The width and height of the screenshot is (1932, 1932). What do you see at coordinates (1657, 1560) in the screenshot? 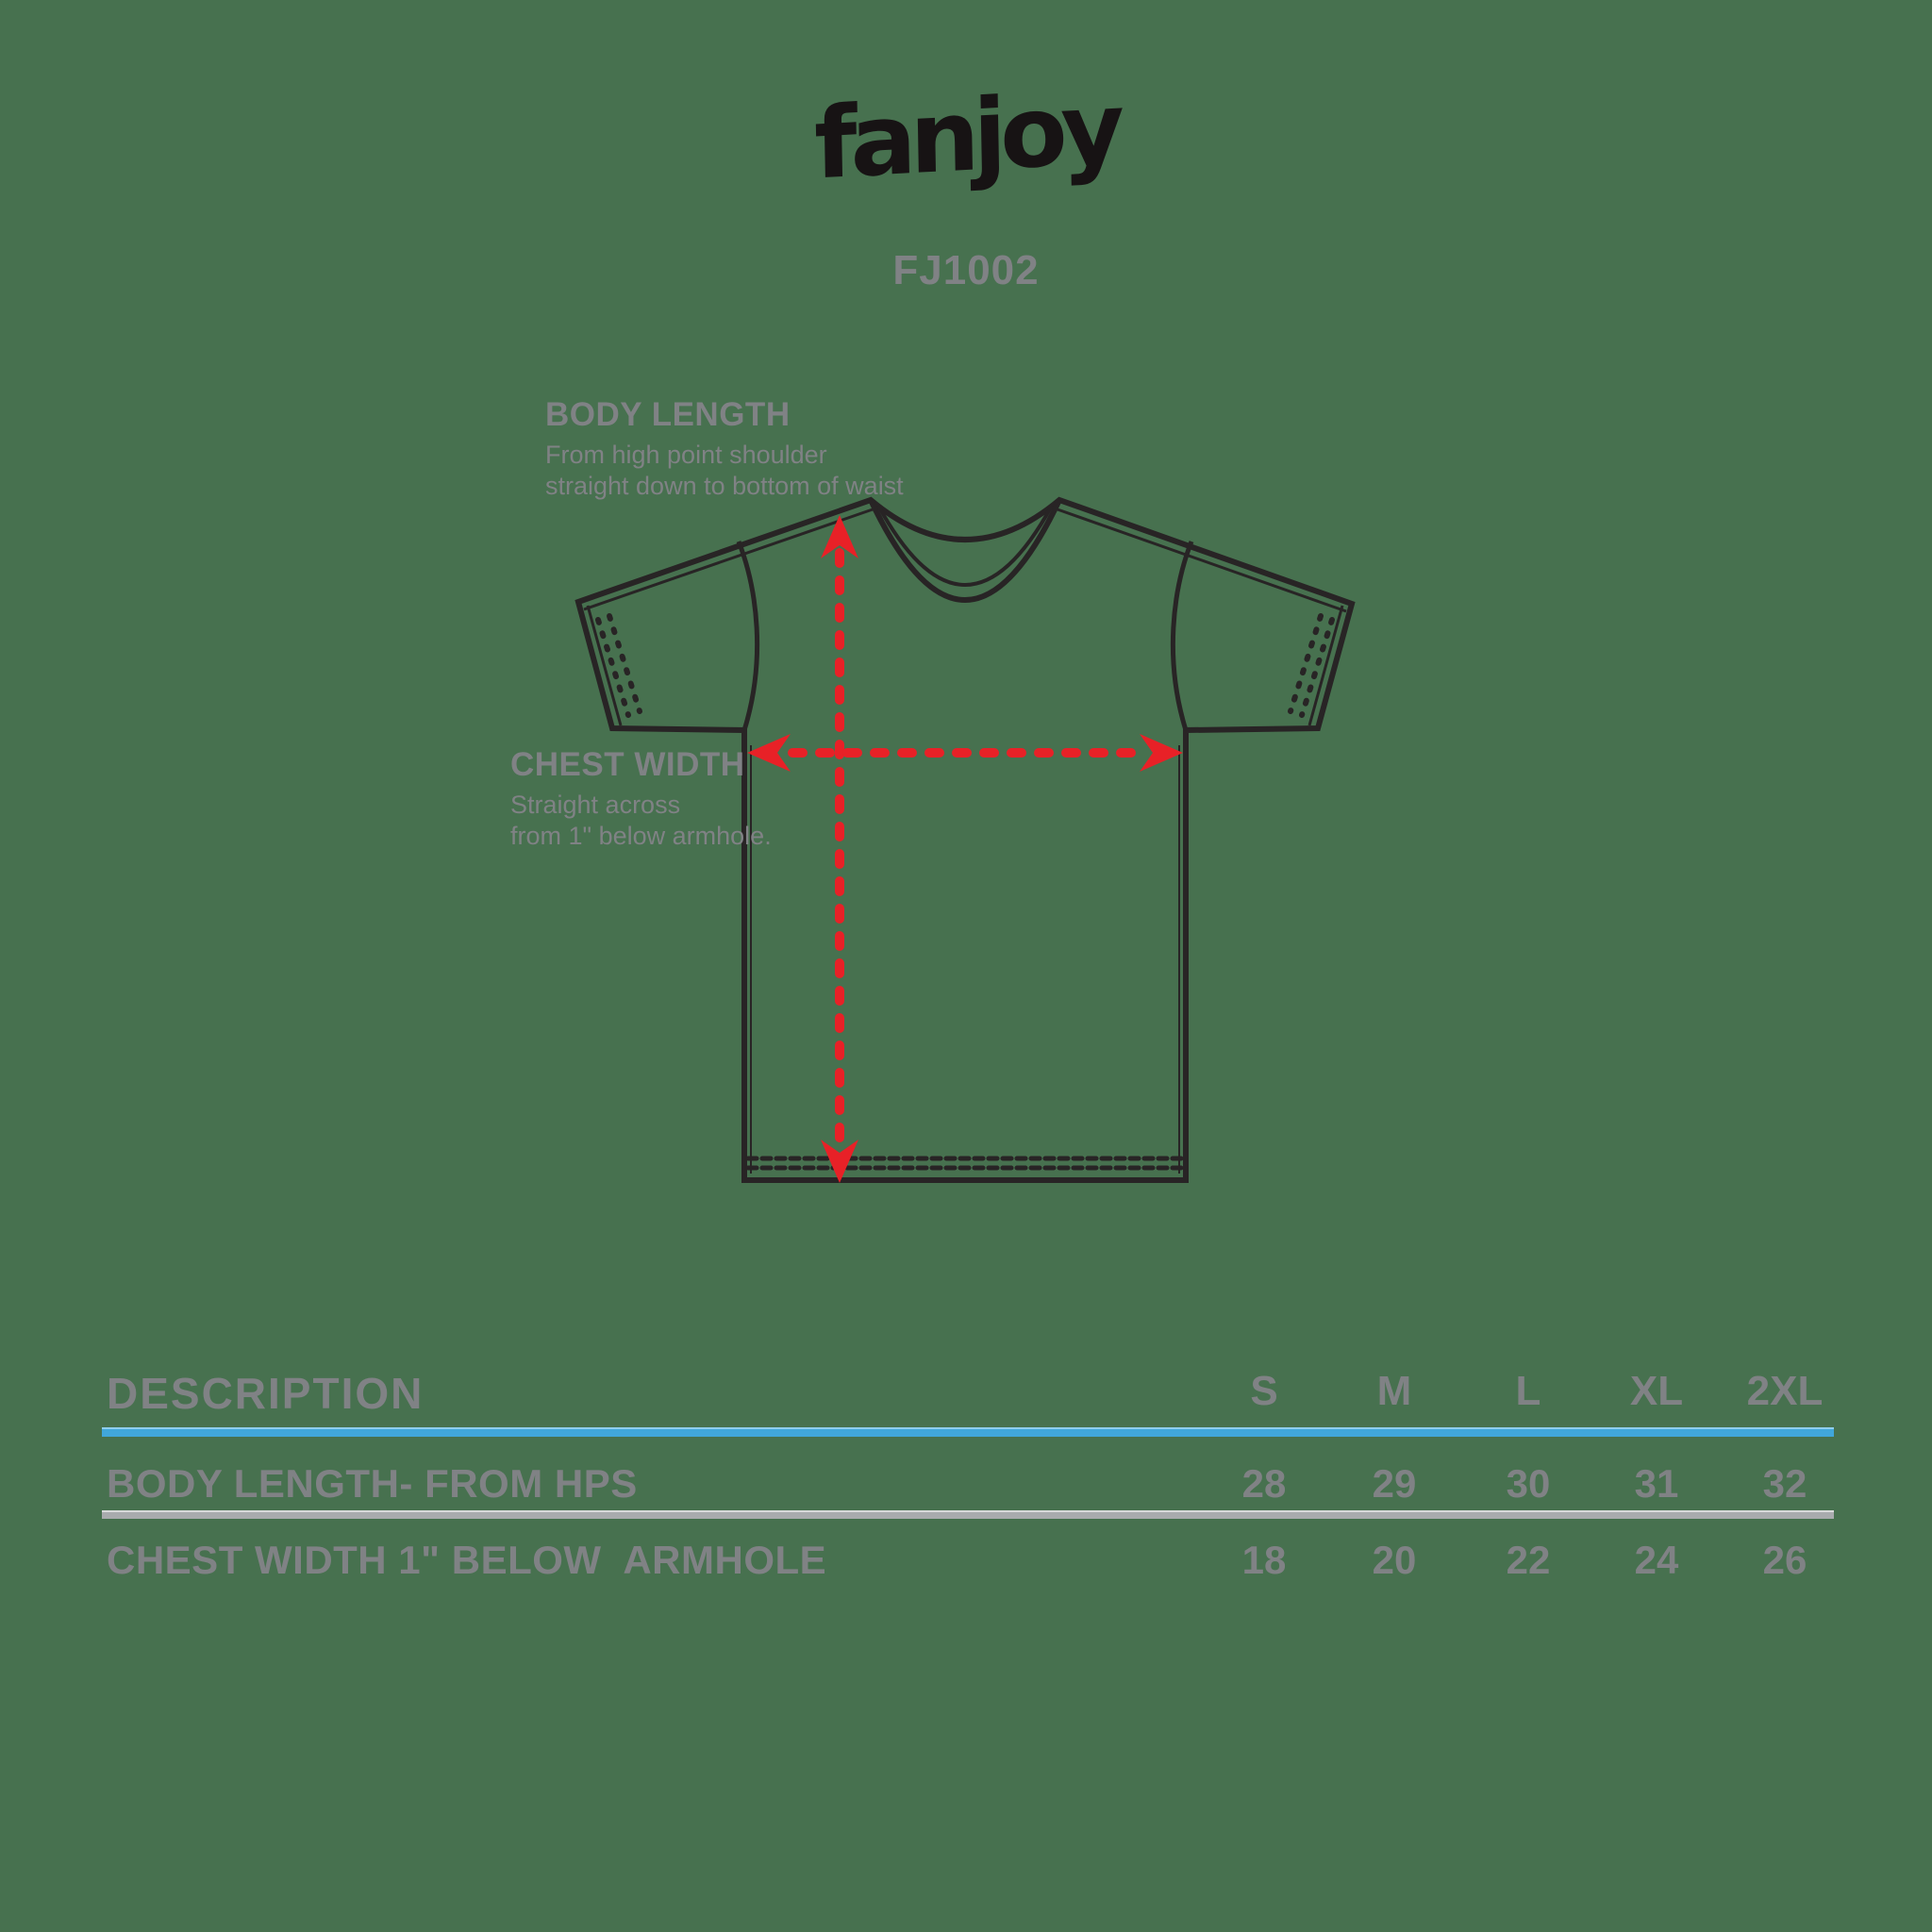
I see `row-chest-width-value-xl: 24` at bounding box center [1657, 1560].